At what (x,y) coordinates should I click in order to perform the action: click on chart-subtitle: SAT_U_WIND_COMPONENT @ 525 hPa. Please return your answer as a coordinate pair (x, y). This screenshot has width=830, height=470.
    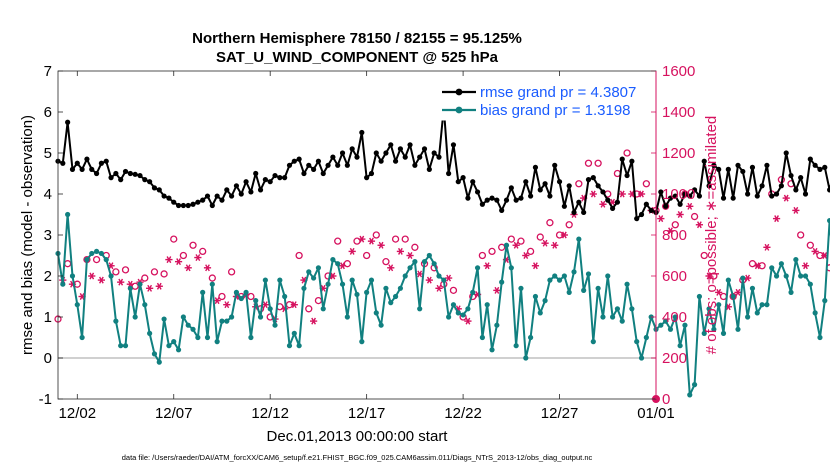
    Looking at the image, I should click on (357, 57).